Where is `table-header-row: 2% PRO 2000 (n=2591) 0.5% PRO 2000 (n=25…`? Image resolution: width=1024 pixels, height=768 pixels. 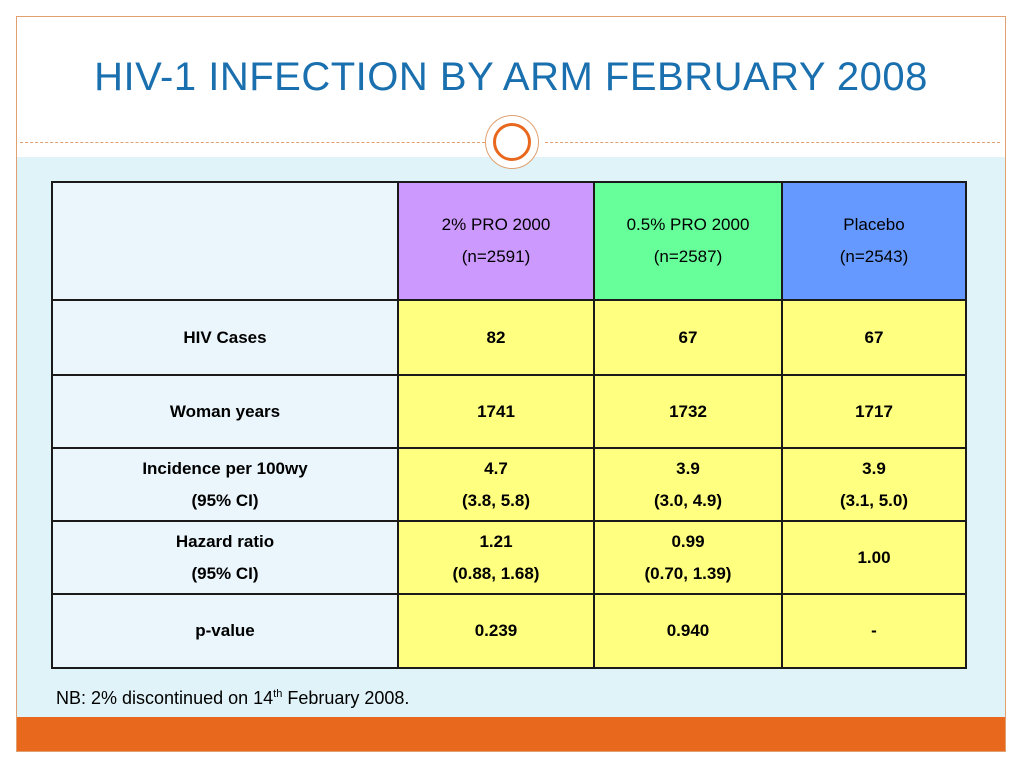
table-header-row: 2% PRO 2000 (n=2591) 0.5% PRO 2000 (n=25… is located at coordinates (509, 241).